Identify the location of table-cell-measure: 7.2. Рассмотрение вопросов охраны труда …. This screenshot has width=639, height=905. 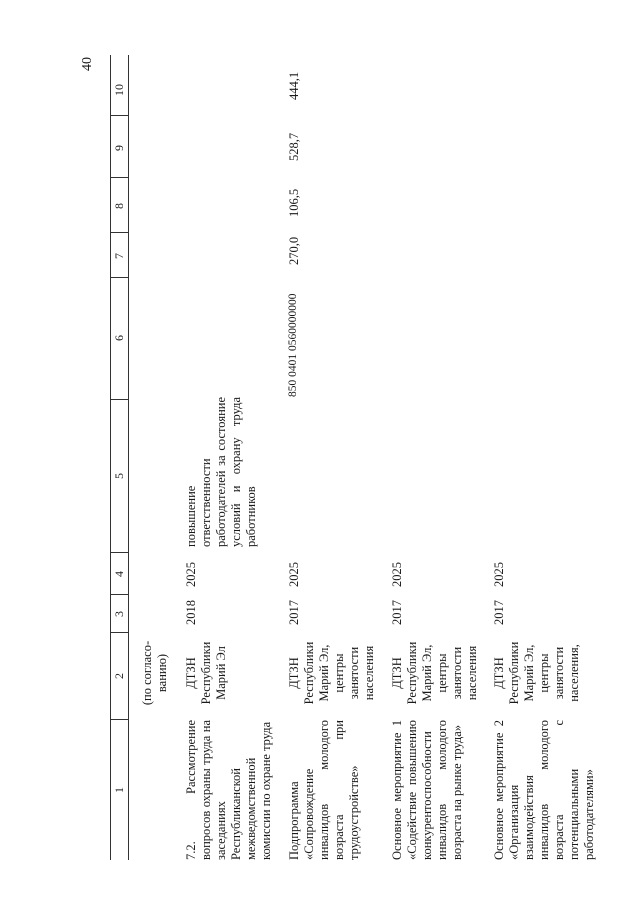
(228, 790).